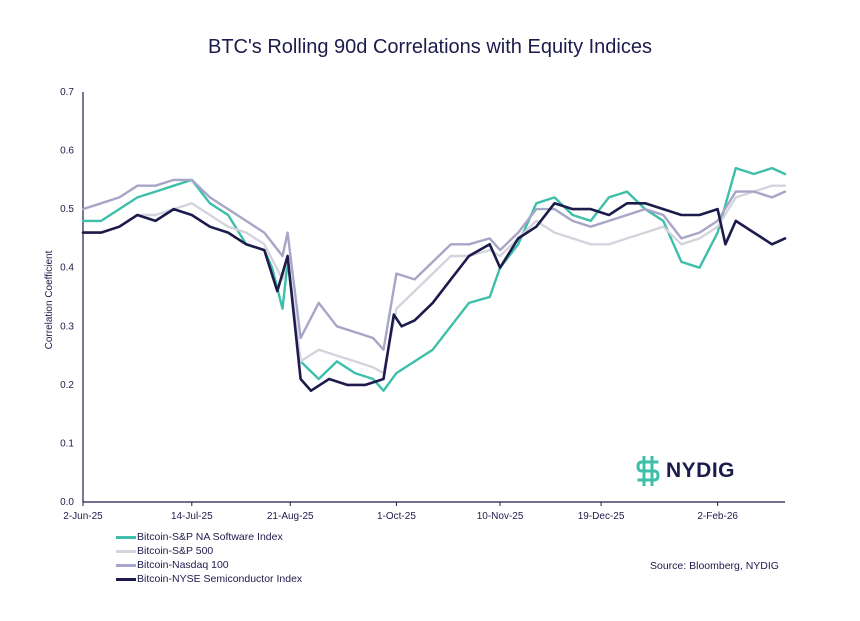 The image size is (860, 621). What do you see at coordinates (126, 579) in the screenshot?
I see `legend-swatch-semis` at bounding box center [126, 579].